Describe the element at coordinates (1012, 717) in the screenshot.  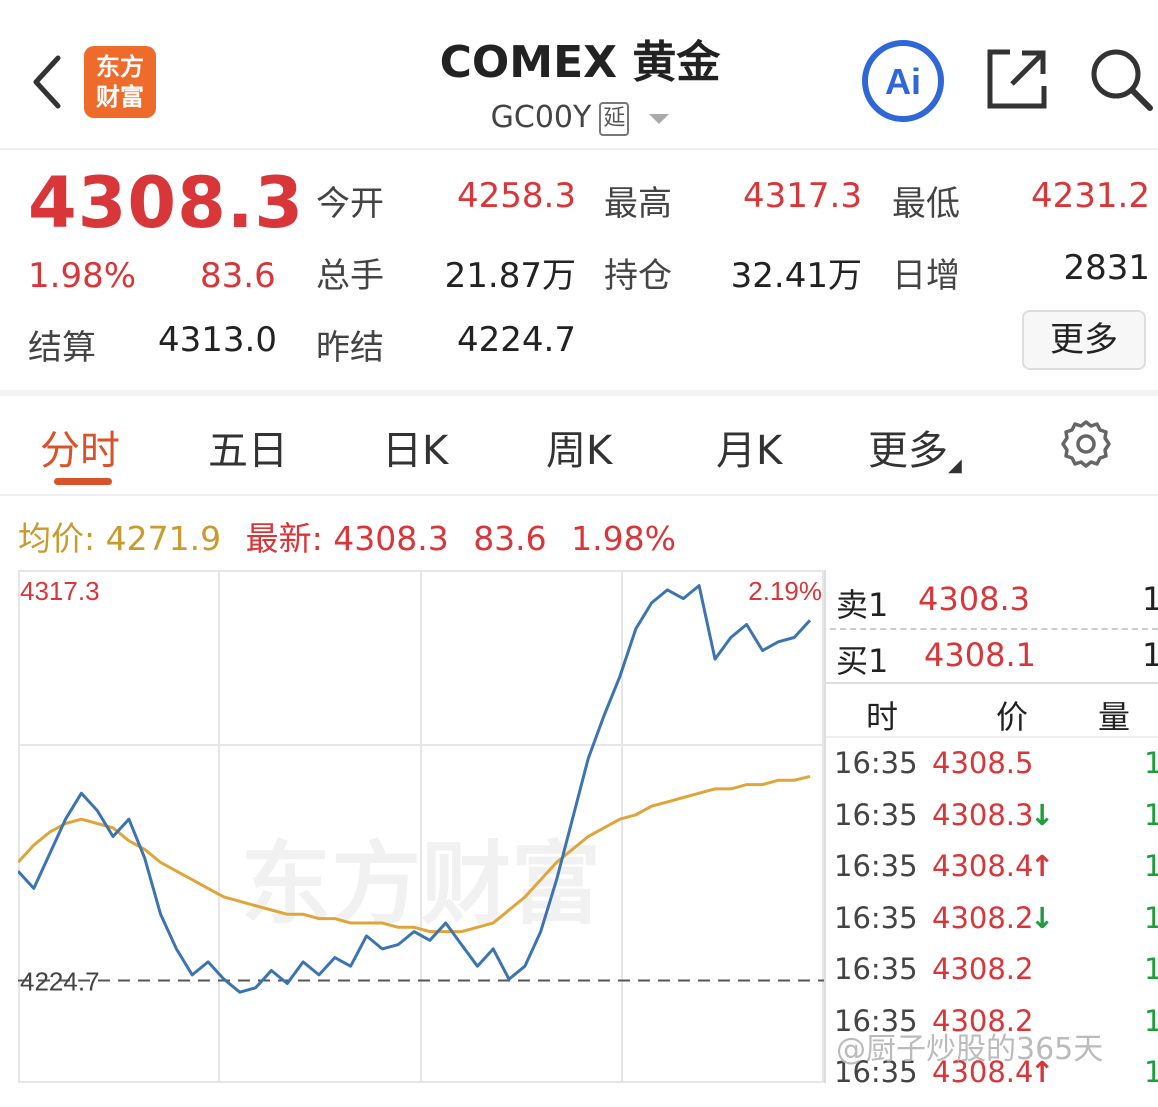
I see `col-price-header: 价` at that location.